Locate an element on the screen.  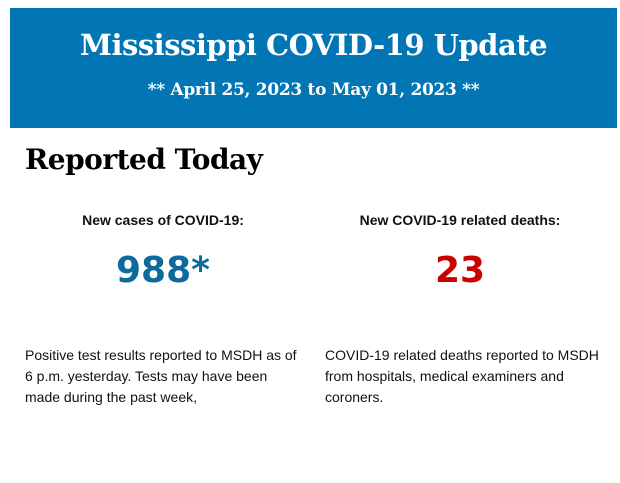
cases-value: 988* is located at coordinates (163, 270).